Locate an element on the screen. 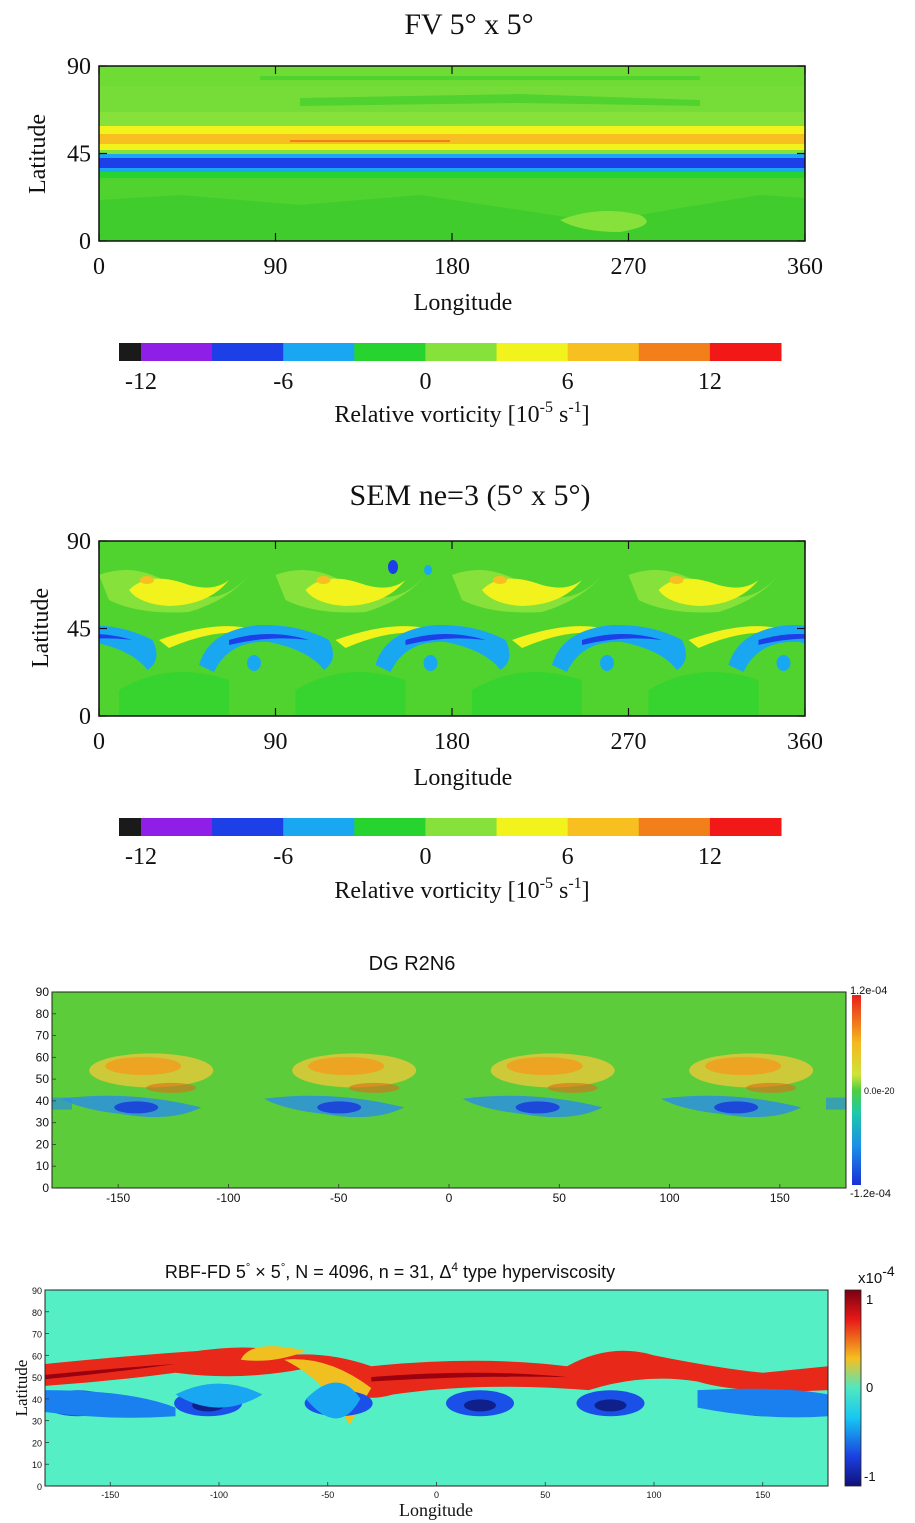  rbf-colorbar-multiplier: x10-4 is located at coordinates (876, 1275).